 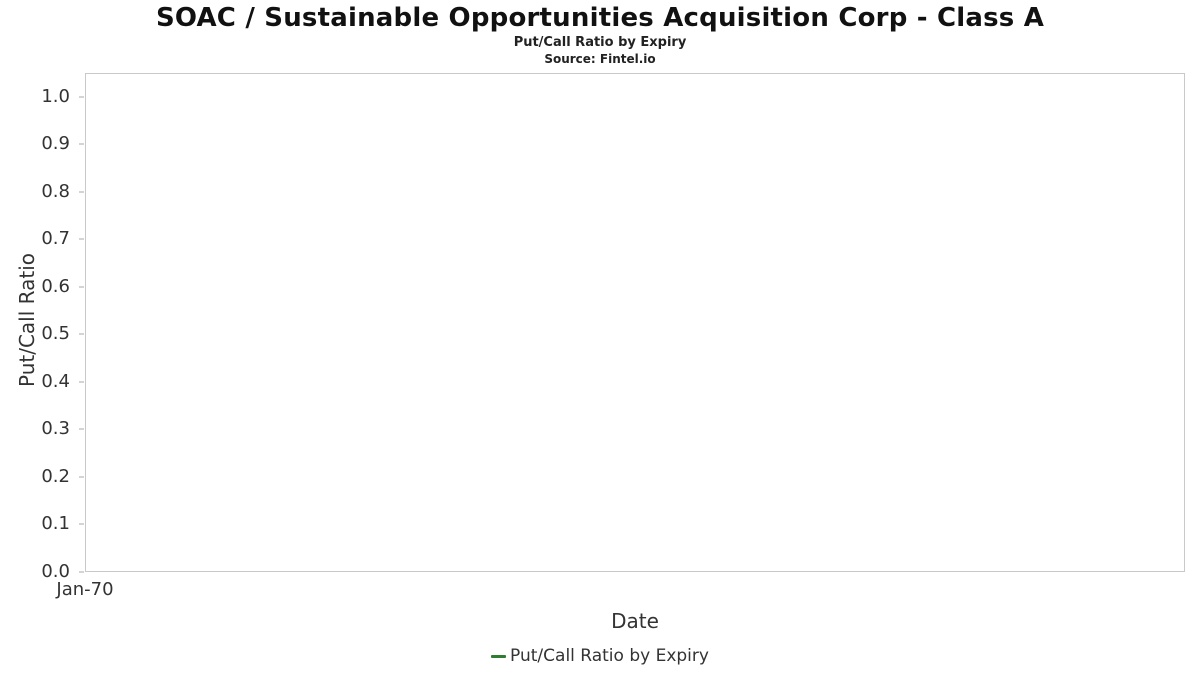 I want to click on legend-item-label: Put/Call Ratio by Expiry, so click(x=609, y=656).